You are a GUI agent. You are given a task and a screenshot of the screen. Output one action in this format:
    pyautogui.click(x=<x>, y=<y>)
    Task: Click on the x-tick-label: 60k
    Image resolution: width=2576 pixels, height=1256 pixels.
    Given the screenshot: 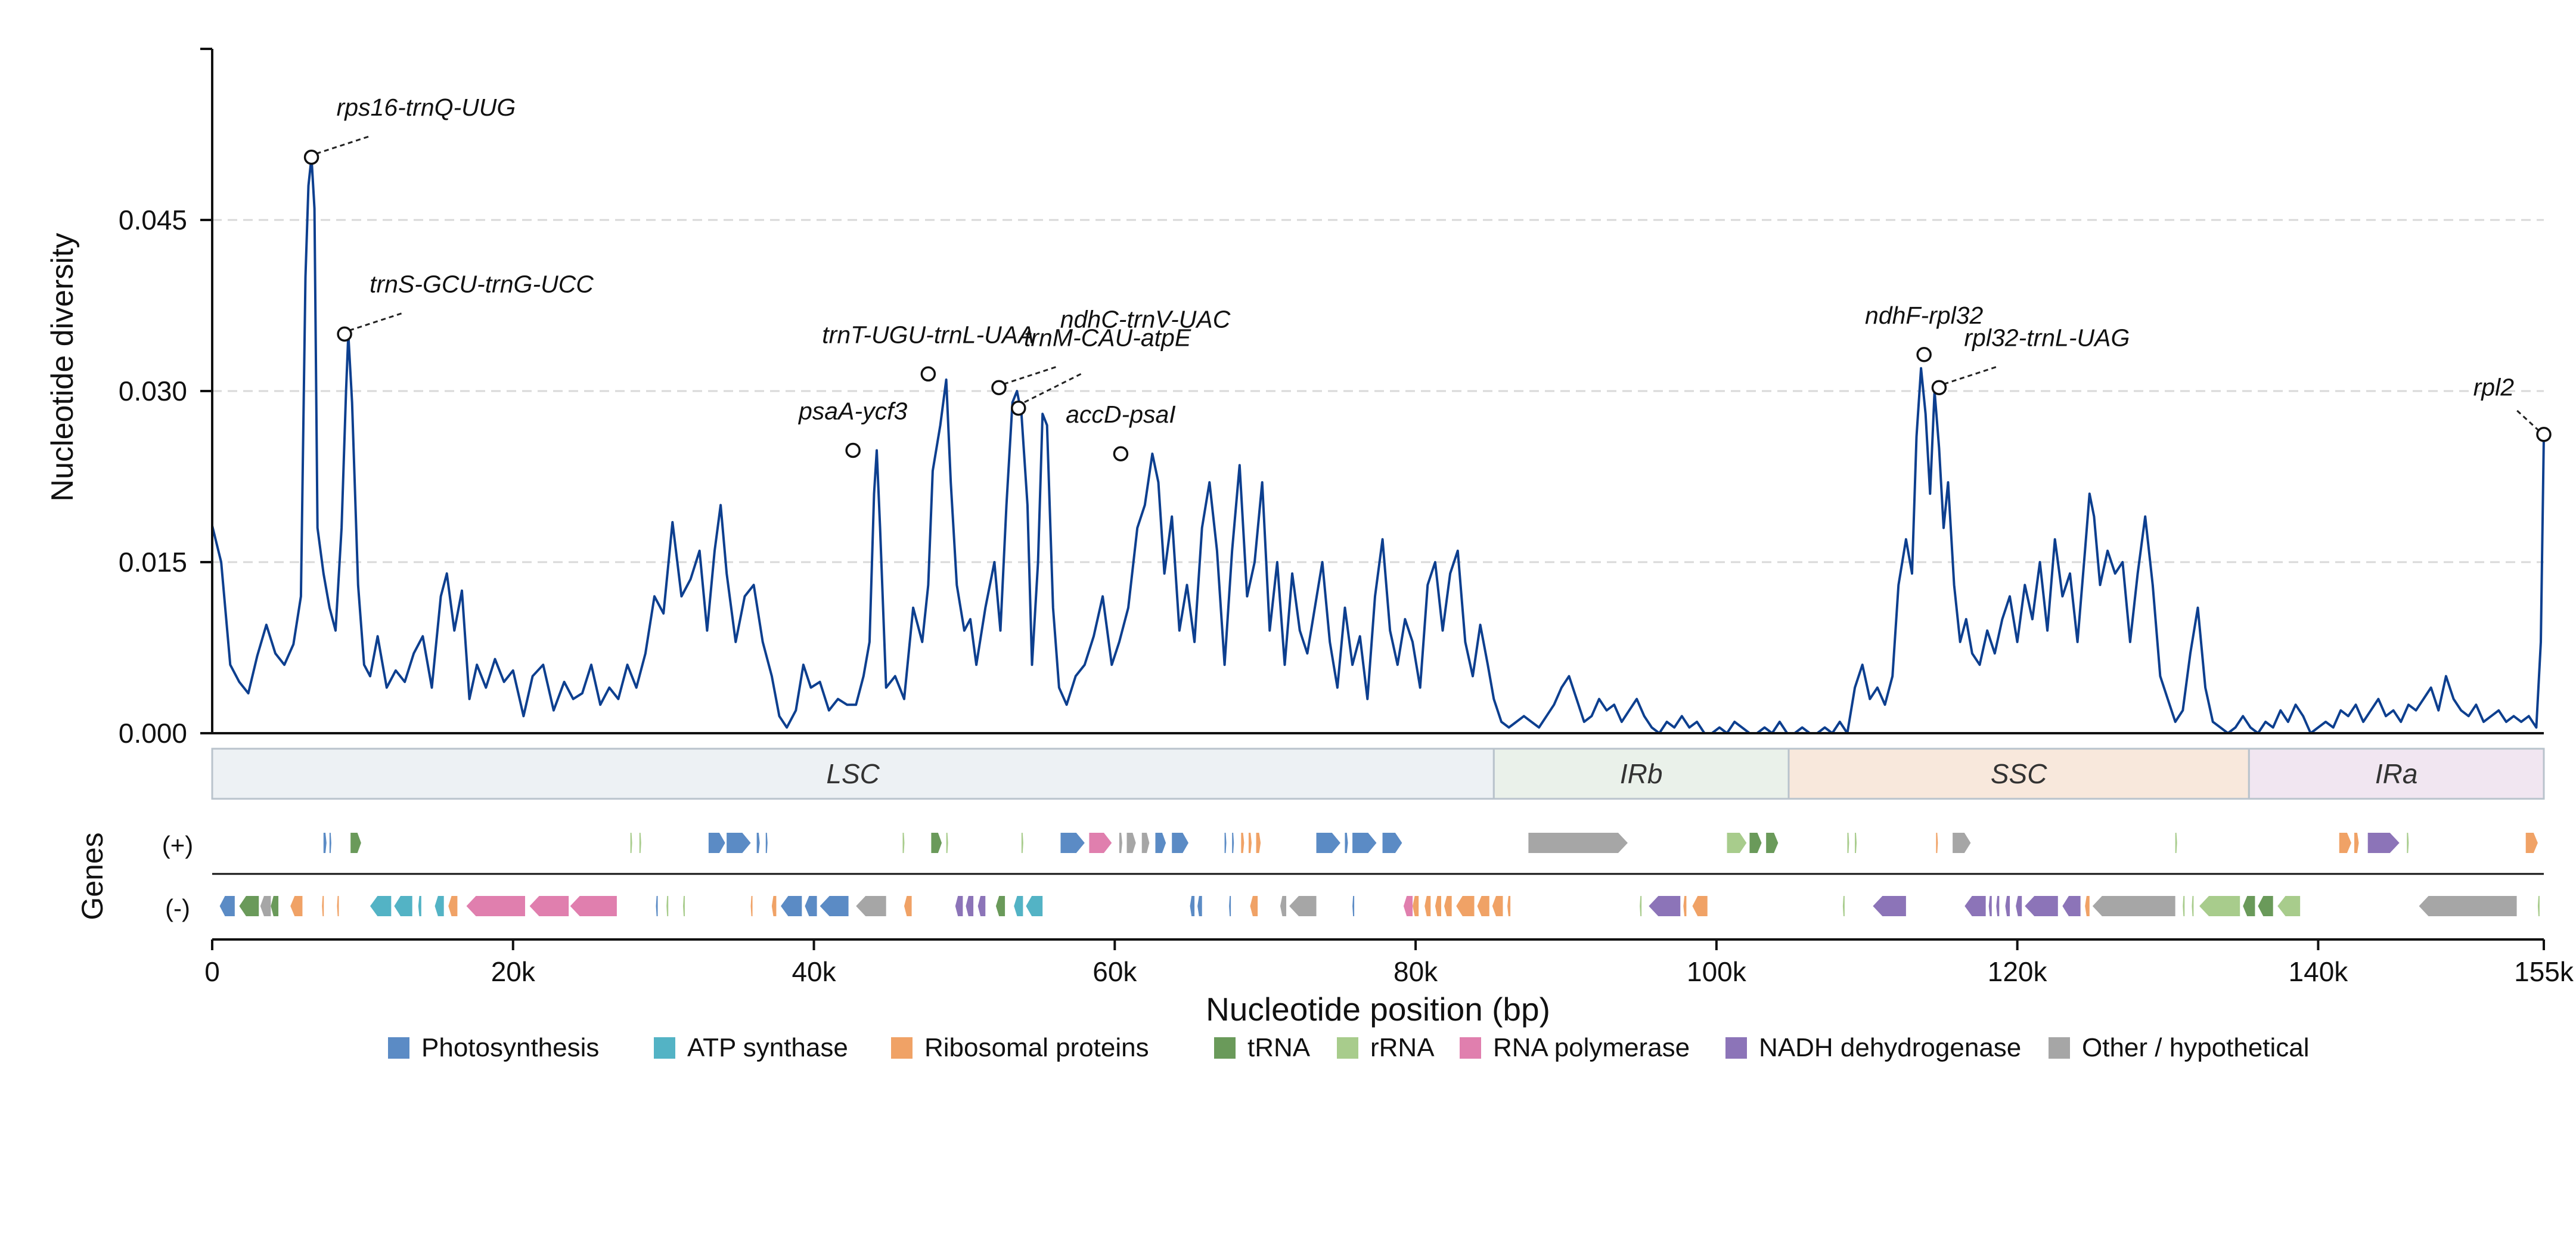 What is the action you would take?
    pyautogui.click(x=1115, y=972)
    